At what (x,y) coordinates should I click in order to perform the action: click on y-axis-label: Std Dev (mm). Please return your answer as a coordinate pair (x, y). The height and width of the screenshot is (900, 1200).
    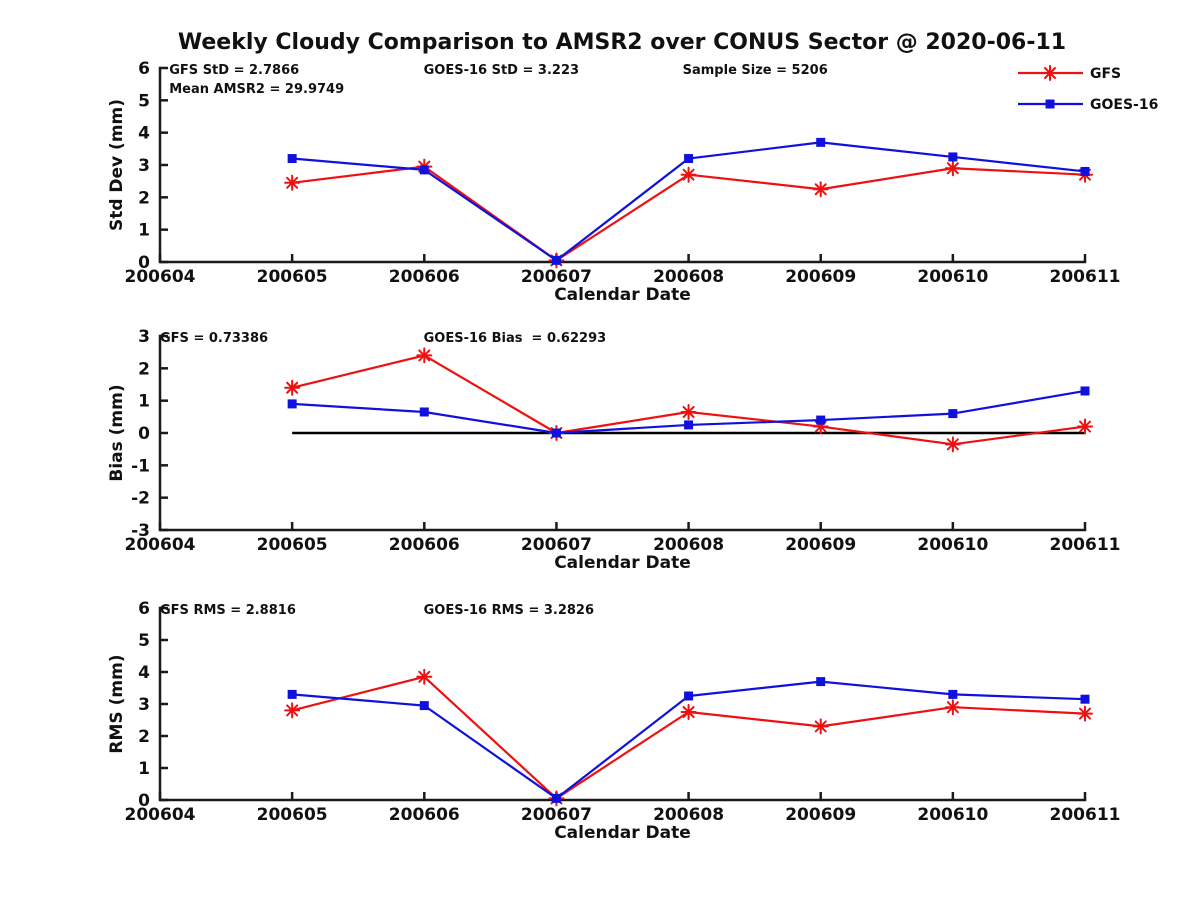
    Looking at the image, I should click on (117, 165).